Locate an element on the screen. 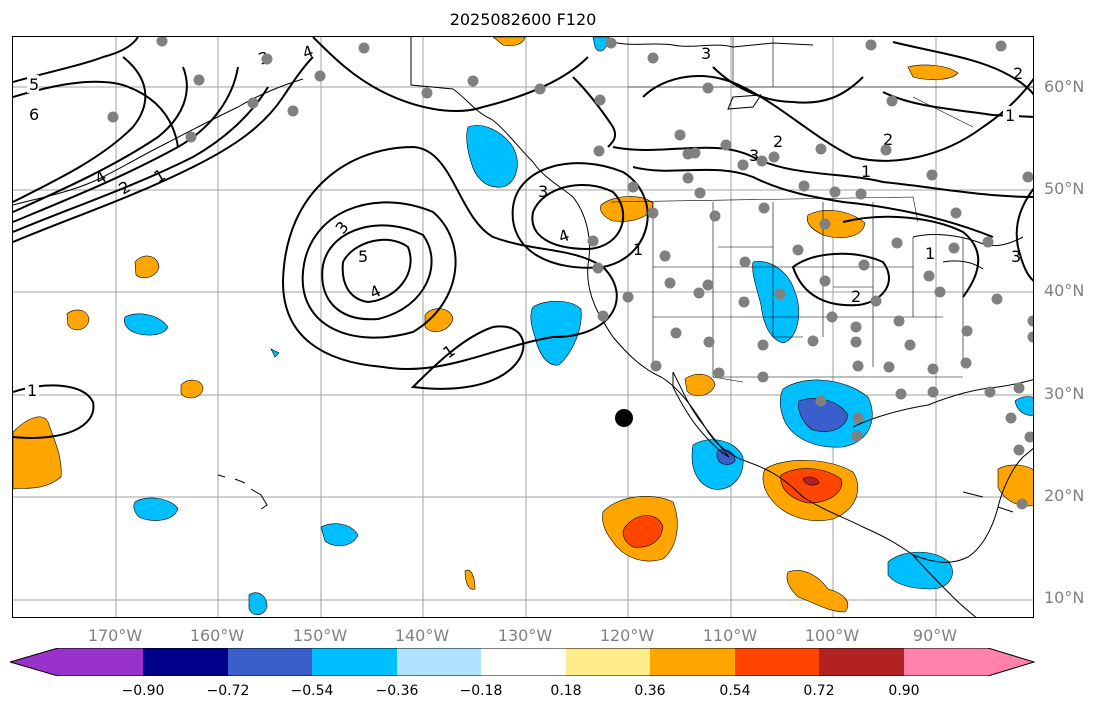  lon-label: 130°W is located at coordinates (525, 635).